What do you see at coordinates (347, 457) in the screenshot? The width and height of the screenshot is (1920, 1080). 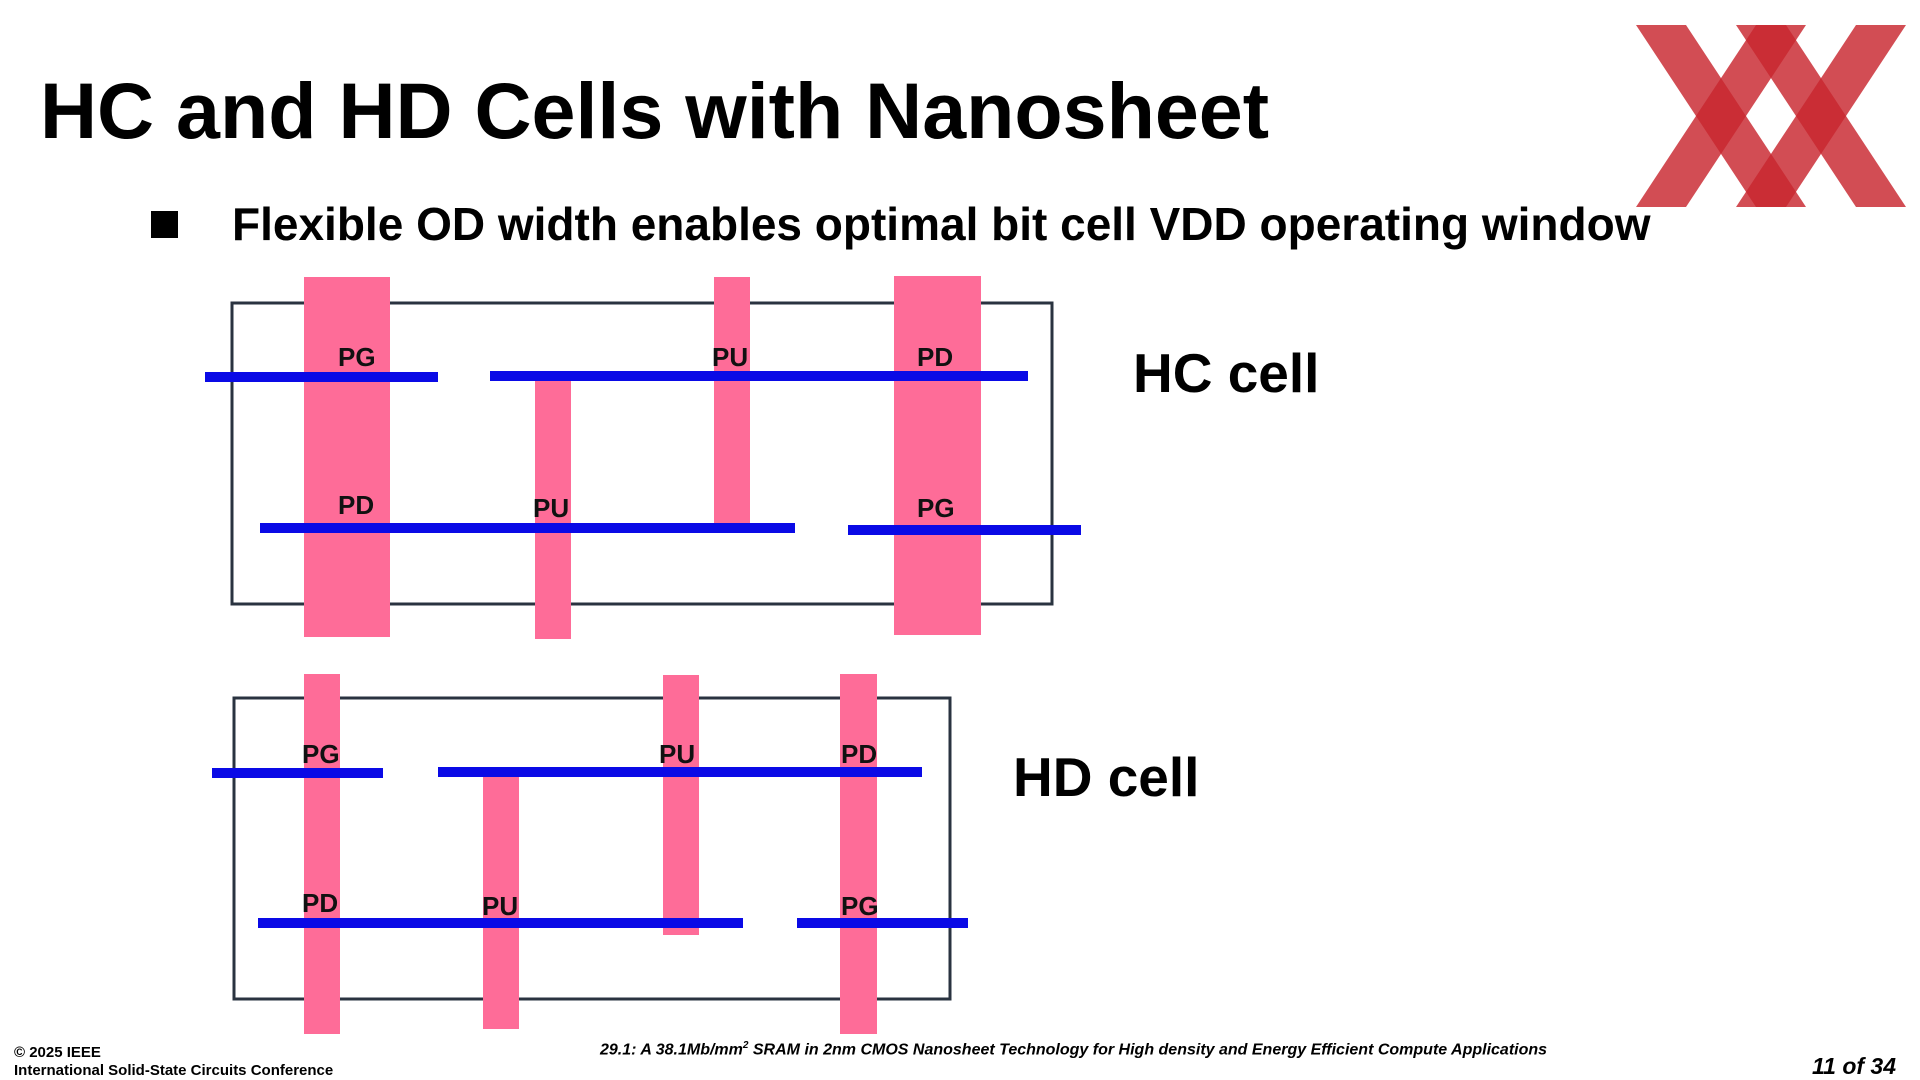 I see `hc-od-left` at bounding box center [347, 457].